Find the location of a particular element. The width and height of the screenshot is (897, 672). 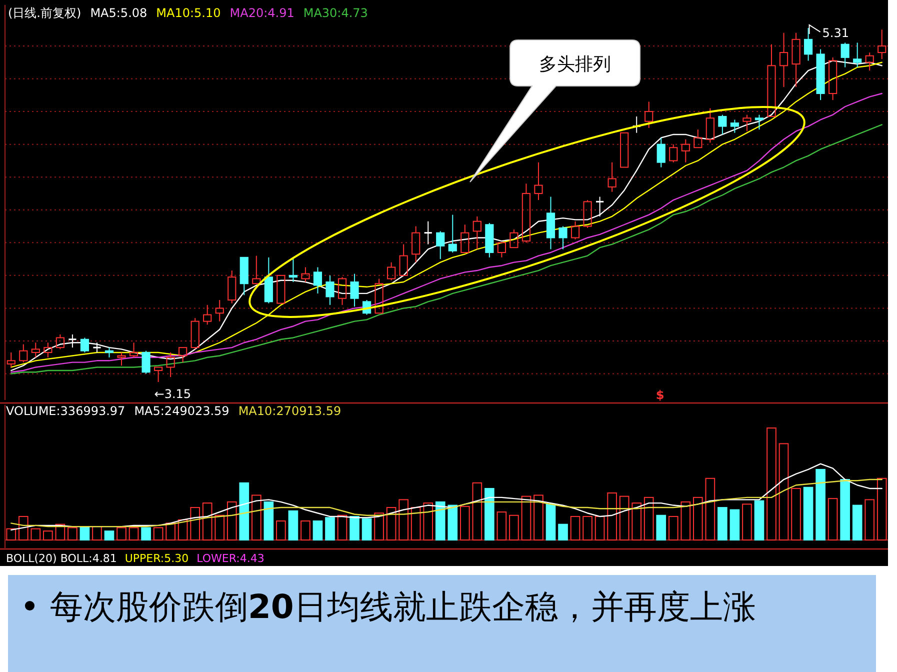

chart-title: (日线.前复权) is located at coordinates (45, 13).